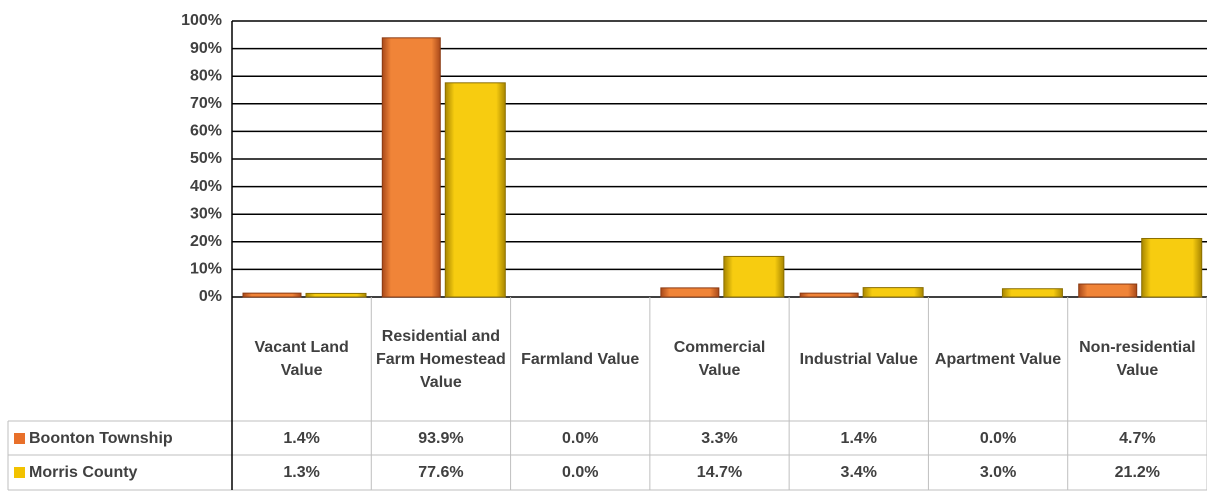  I want to click on legend-entry: Morris County, so click(120, 472).